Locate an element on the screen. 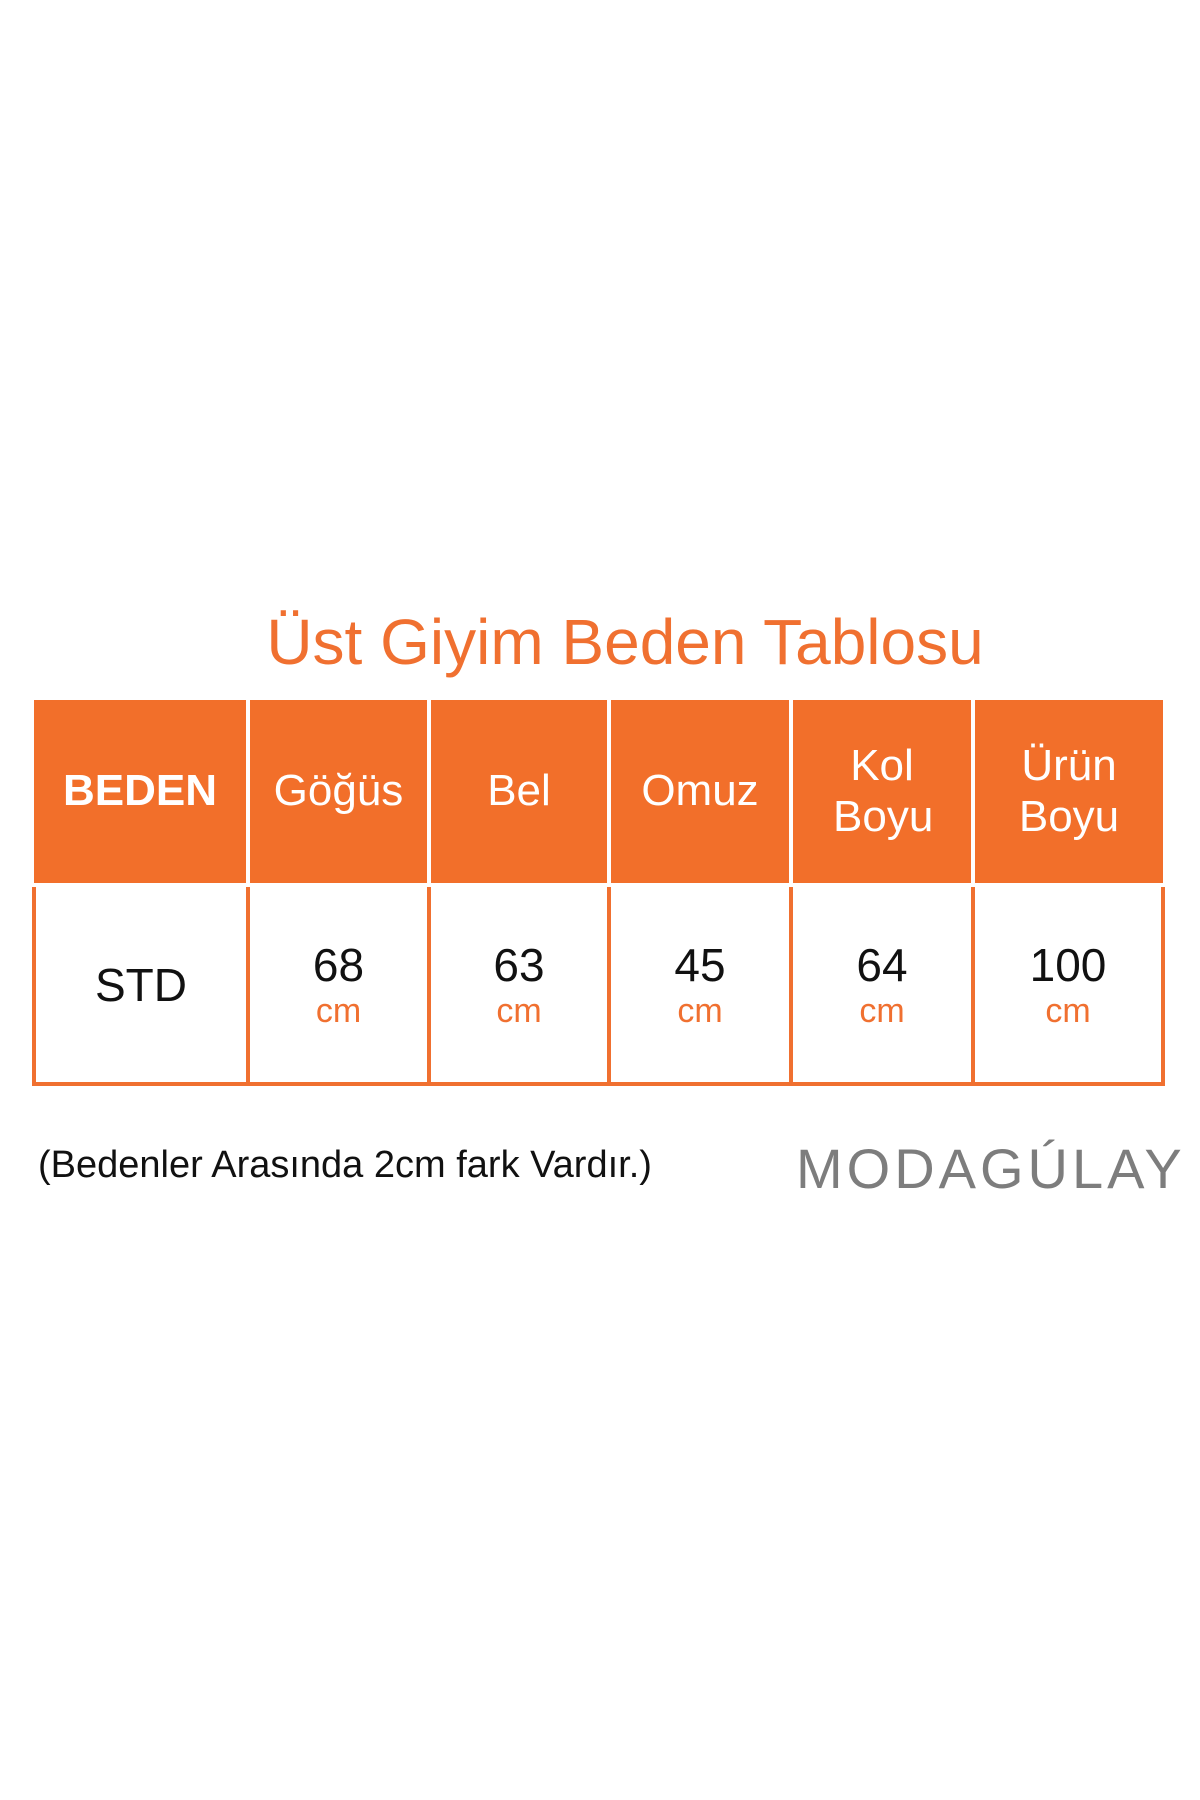  header-bel: Bel is located at coordinates (519, 793).